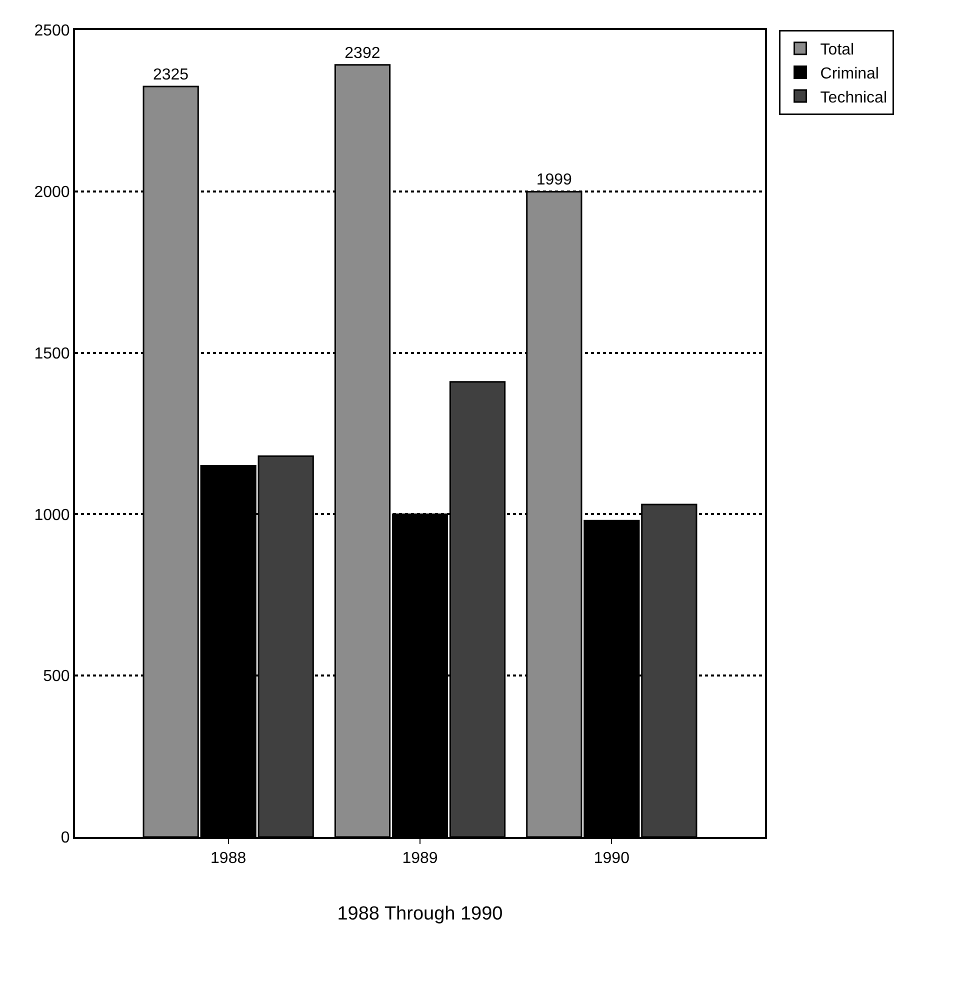 The width and height of the screenshot is (965, 987). Describe the element at coordinates (554, 180) in the screenshot. I see `data-label: 1999` at that location.